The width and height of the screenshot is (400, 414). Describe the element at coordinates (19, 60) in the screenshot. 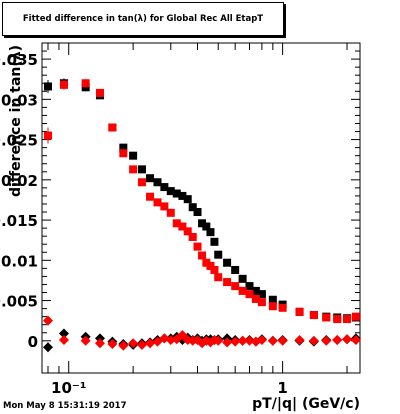

I see `y-tick-label: 0.035` at that location.